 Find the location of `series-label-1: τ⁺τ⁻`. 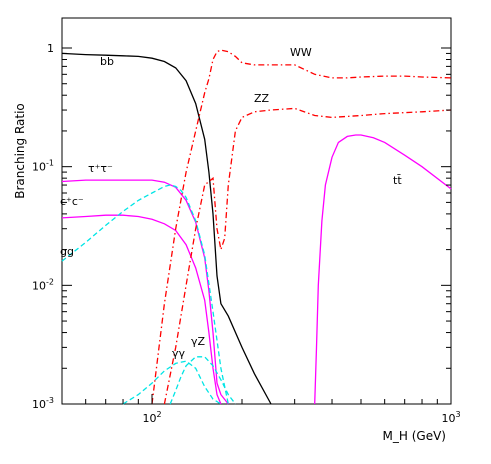

series-label-1: τ⁺τ⁻ is located at coordinates (100, 168).